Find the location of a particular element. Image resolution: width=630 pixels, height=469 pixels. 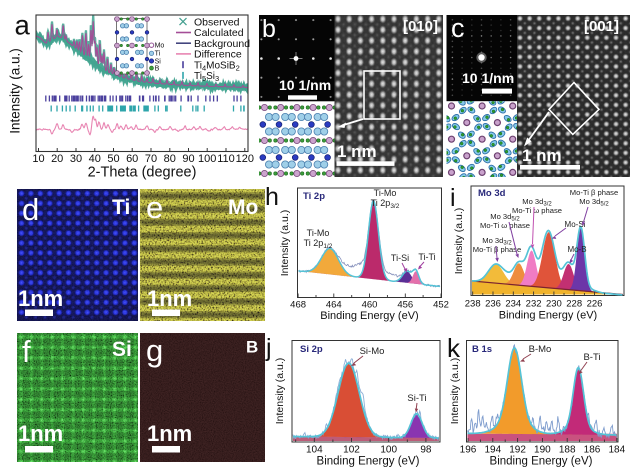

svg-text: f is located at coordinates (26, 351).